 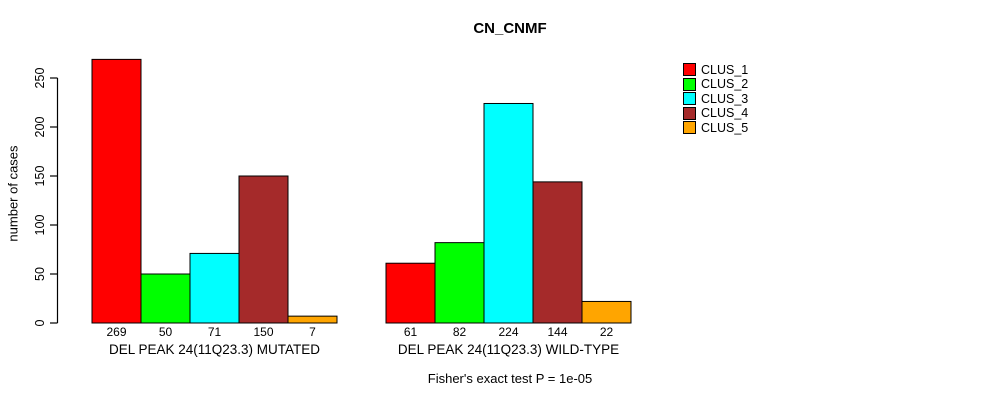 What do you see at coordinates (165, 298) in the screenshot?
I see `bar-clus_2-group1` at bounding box center [165, 298].